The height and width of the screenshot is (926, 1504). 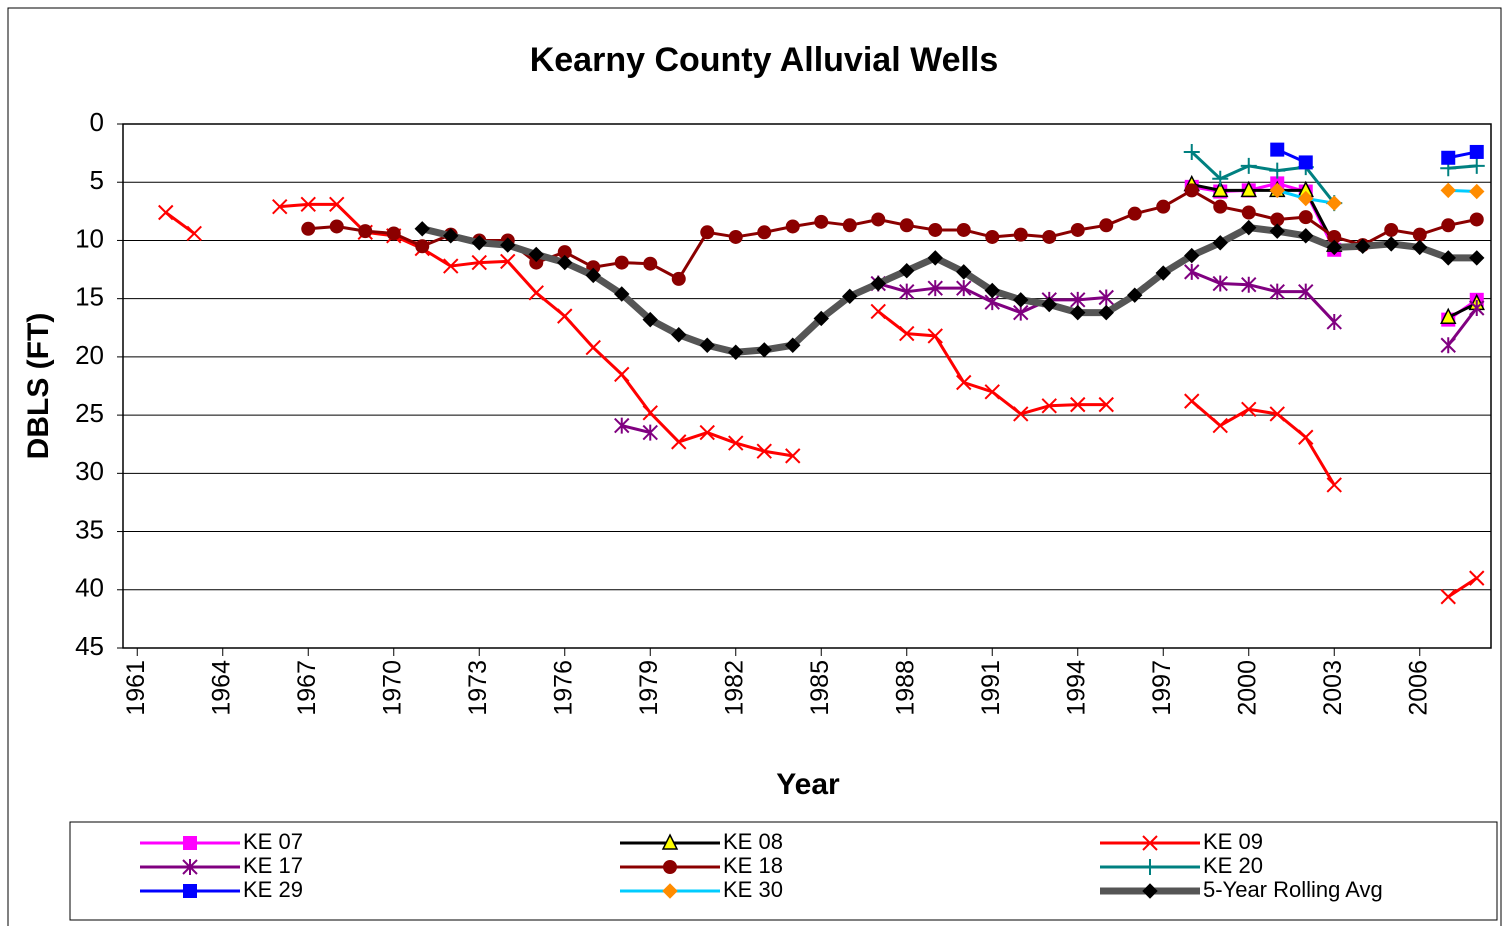 I want to click on x-tick-label: 1994, so click(x=1076, y=688).